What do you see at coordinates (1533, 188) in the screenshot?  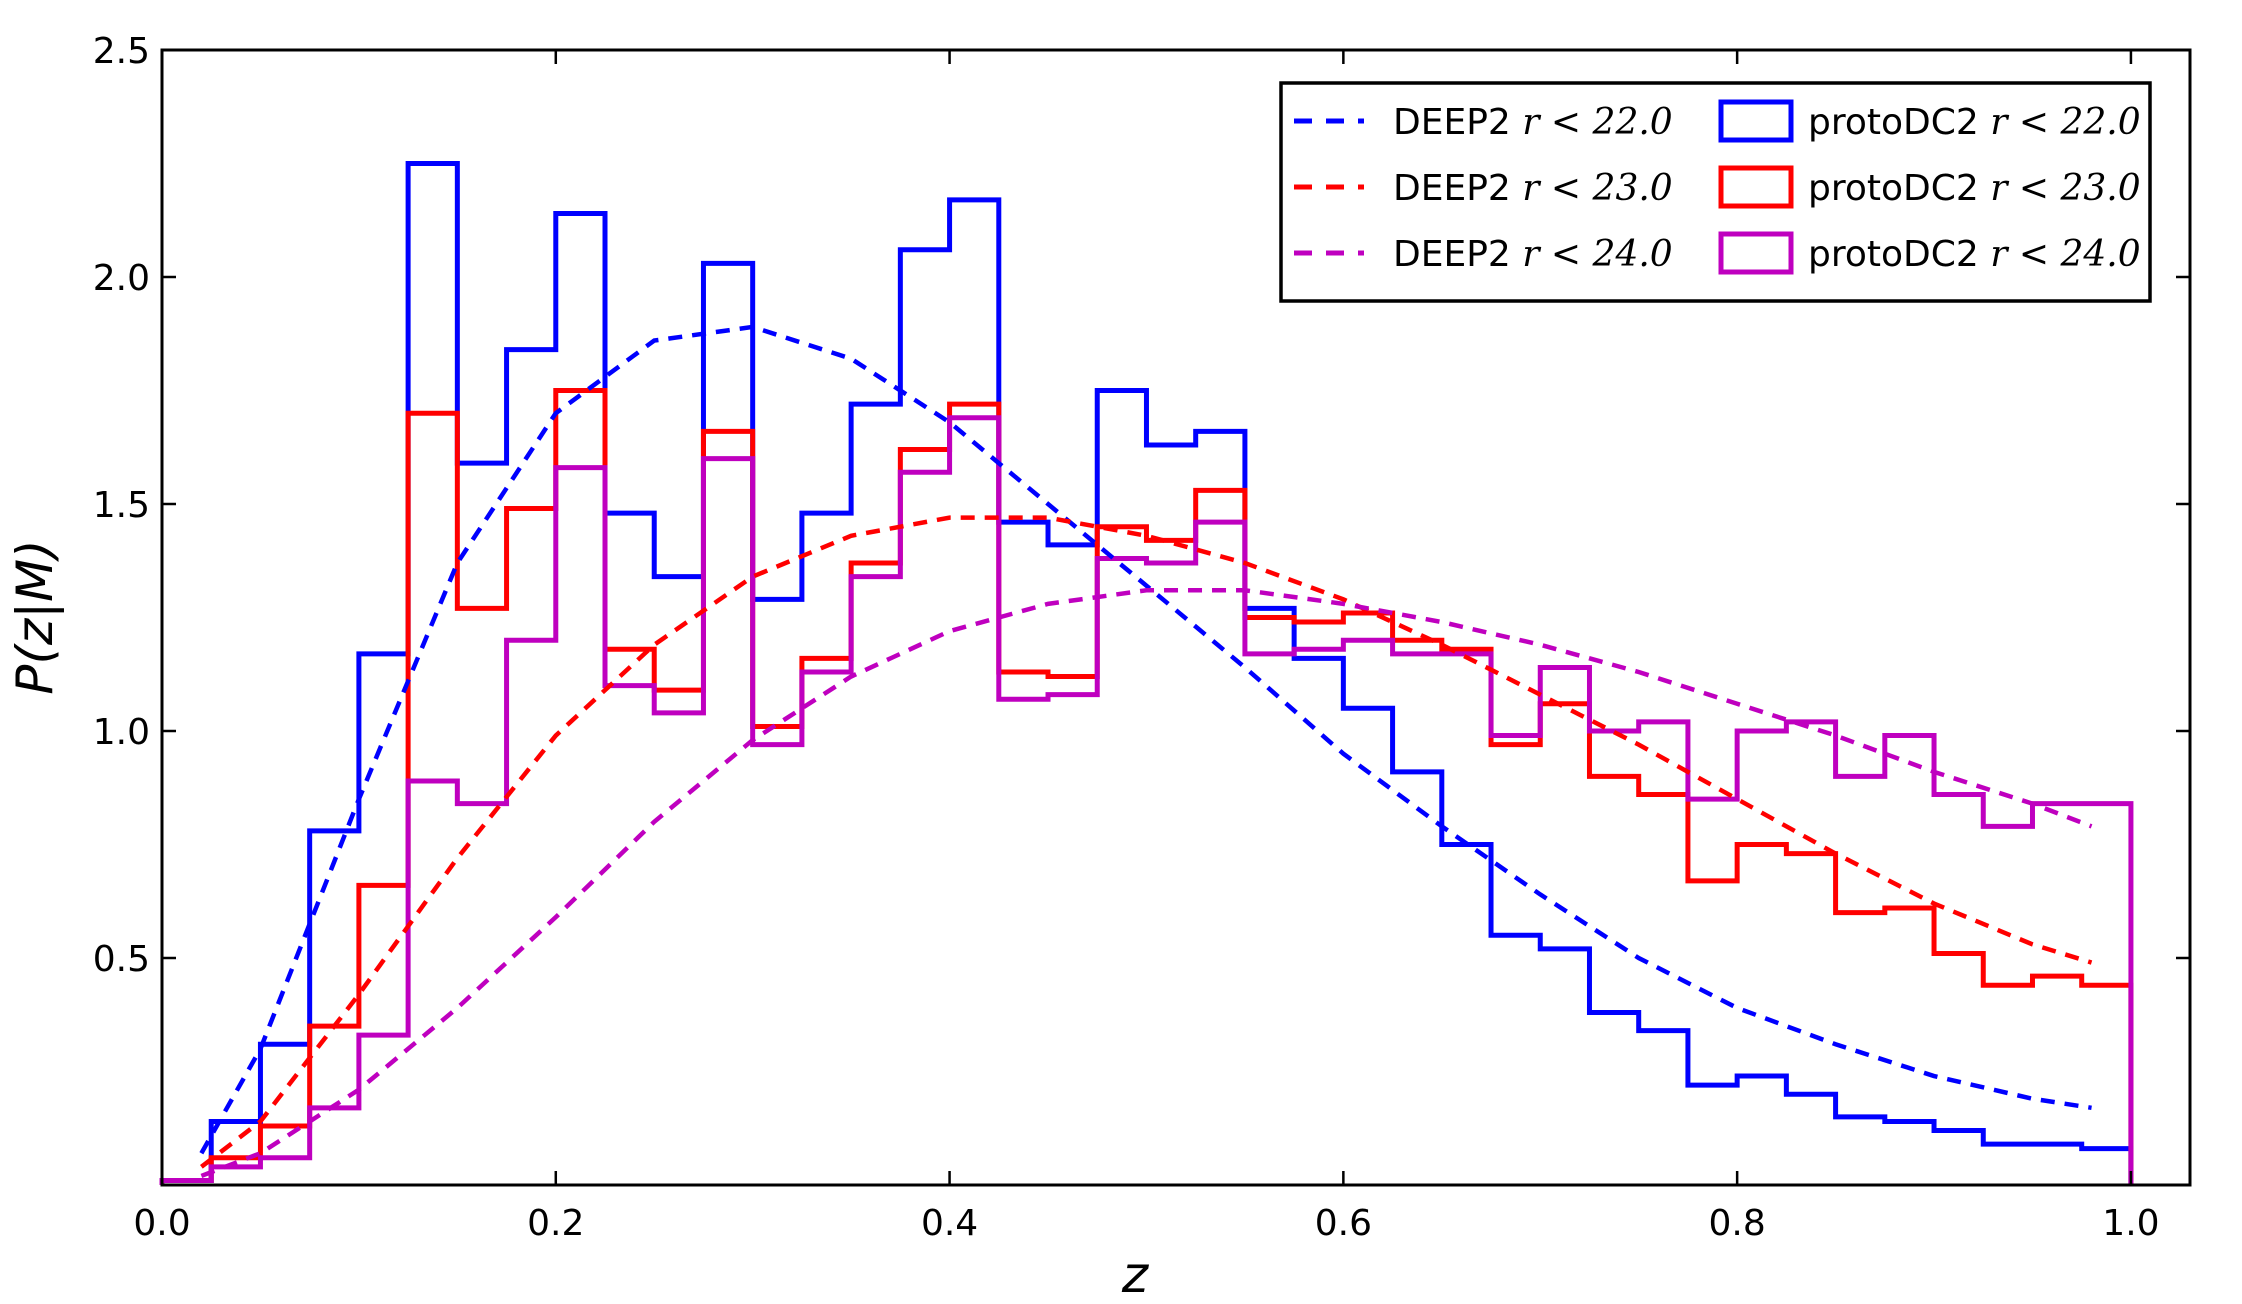 I see `legend-curve-label: DEEP2 r < 23.0` at bounding box center [1533, 188].